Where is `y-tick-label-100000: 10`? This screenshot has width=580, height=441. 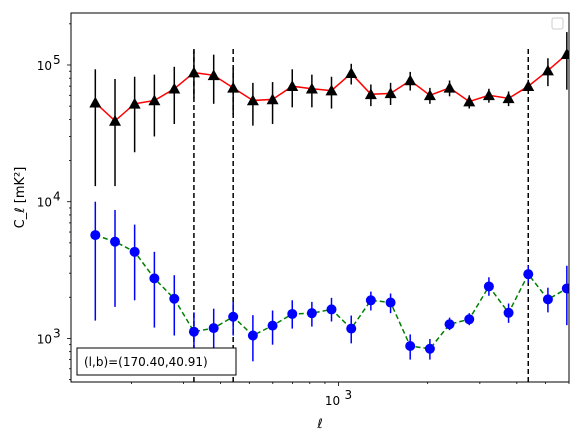
y-tick-label-100000: 10 is located at coordinates (44, 66).